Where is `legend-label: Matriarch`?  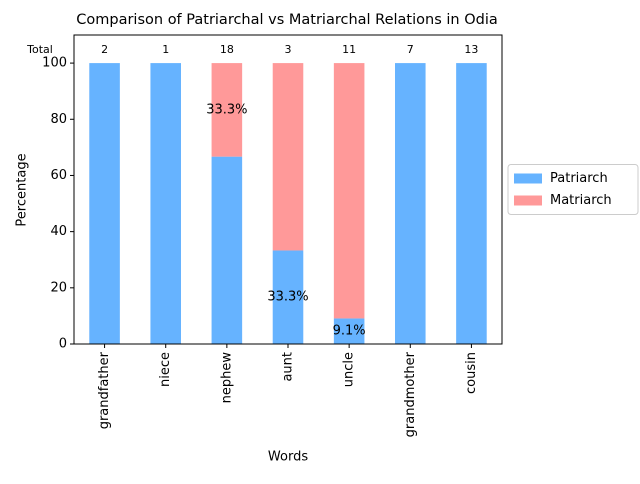
legend-label: Matriarch is located at coordinates (581, 200).